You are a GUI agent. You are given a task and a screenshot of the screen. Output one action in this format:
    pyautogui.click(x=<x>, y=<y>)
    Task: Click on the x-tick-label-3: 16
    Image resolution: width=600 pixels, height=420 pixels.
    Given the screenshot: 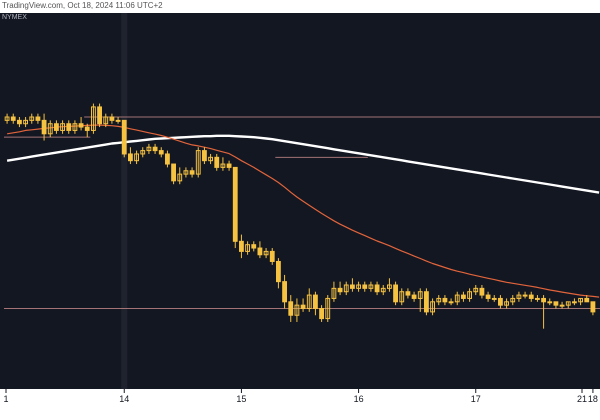 What is the action you would take?
    pyautogui.click(x=359, y=399)
    